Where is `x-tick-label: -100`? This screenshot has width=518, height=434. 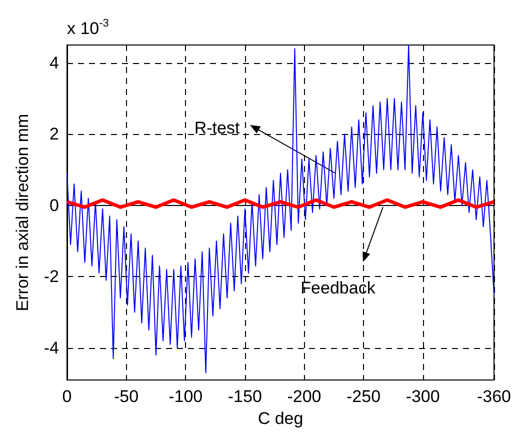
x-tick-label: -100 is located at coordinates (185, 396).